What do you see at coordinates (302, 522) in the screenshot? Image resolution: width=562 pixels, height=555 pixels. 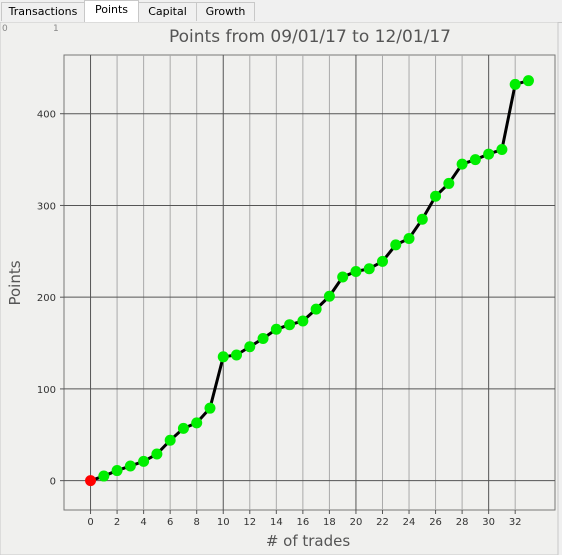 I see `x-tick-label: 16` at bounding box center [302, 522].